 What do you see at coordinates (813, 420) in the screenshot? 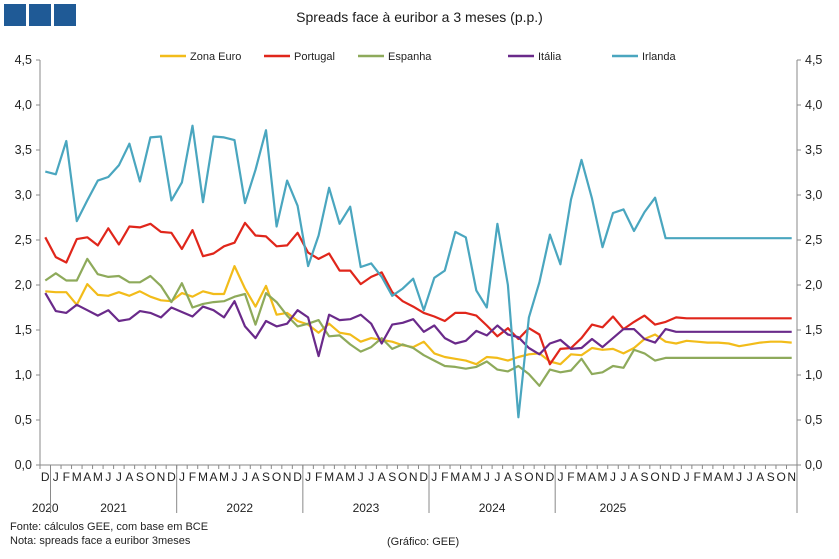
I see `y-tick-label-right: 0,5` at bounding box center [813, 420].